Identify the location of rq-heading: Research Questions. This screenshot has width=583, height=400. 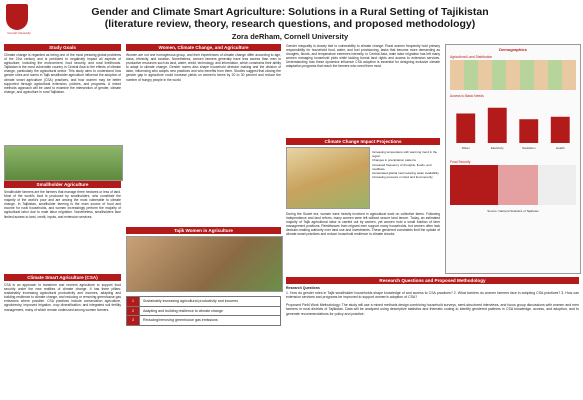
(303, 288).